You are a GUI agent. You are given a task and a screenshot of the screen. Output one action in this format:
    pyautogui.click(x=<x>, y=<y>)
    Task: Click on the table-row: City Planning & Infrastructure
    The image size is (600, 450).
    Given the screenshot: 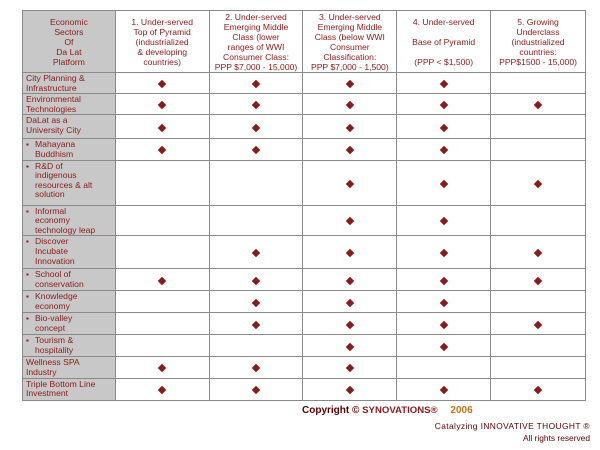 What is the action you would take?
    pyautogui.click(x=304, y=83)
    